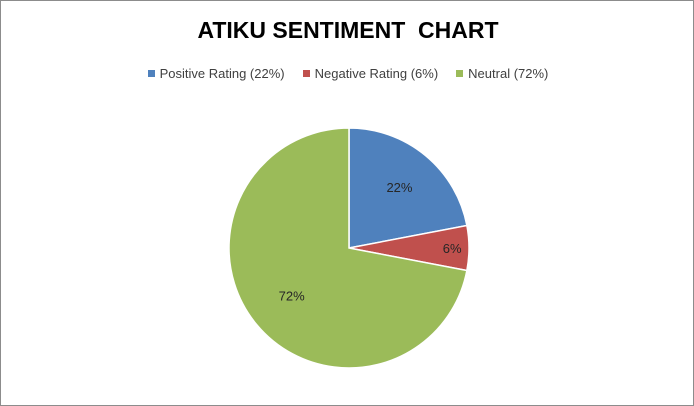  I want to click on data-label-negative: 6%, so click(452, 248).